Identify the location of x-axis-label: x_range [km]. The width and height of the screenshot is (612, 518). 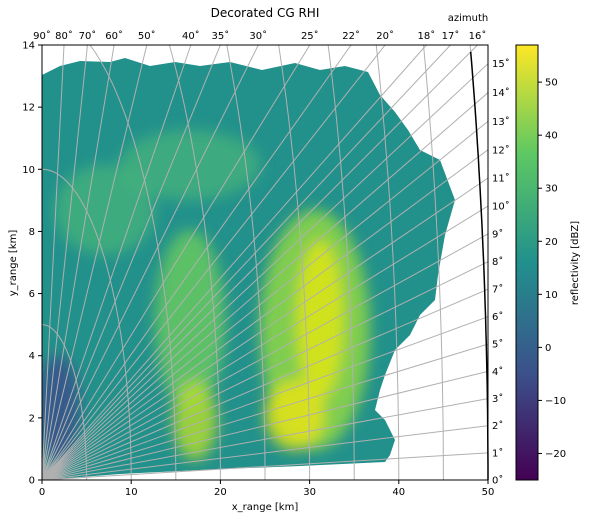
(265, 507).